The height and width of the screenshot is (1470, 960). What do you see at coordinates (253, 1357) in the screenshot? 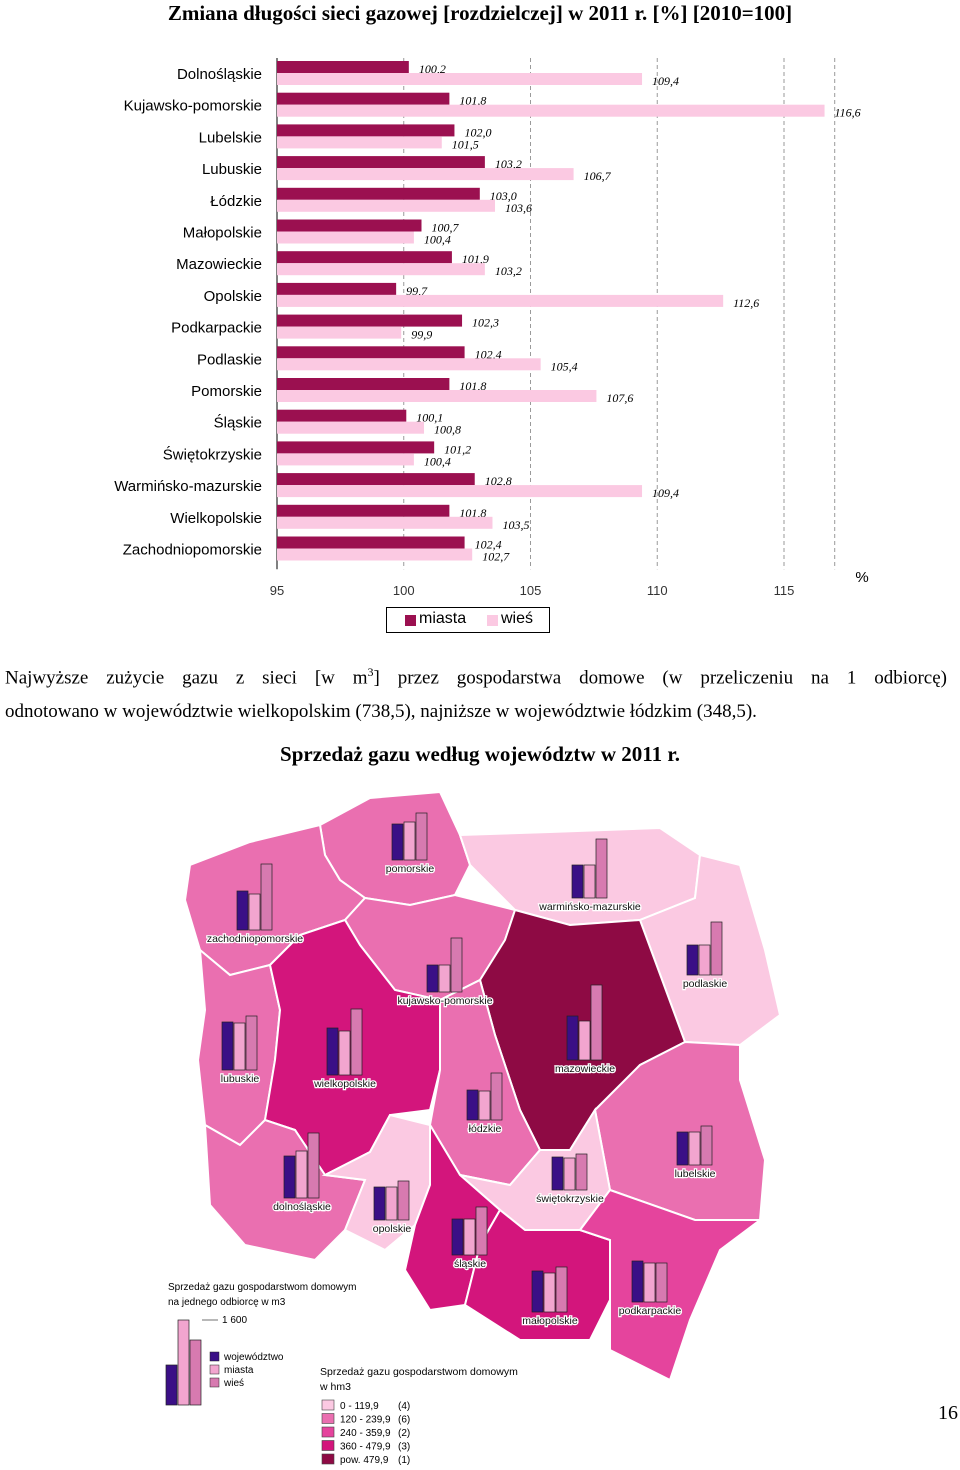
I see `legend1-item: województwo` at bounding box center [253, 1357].